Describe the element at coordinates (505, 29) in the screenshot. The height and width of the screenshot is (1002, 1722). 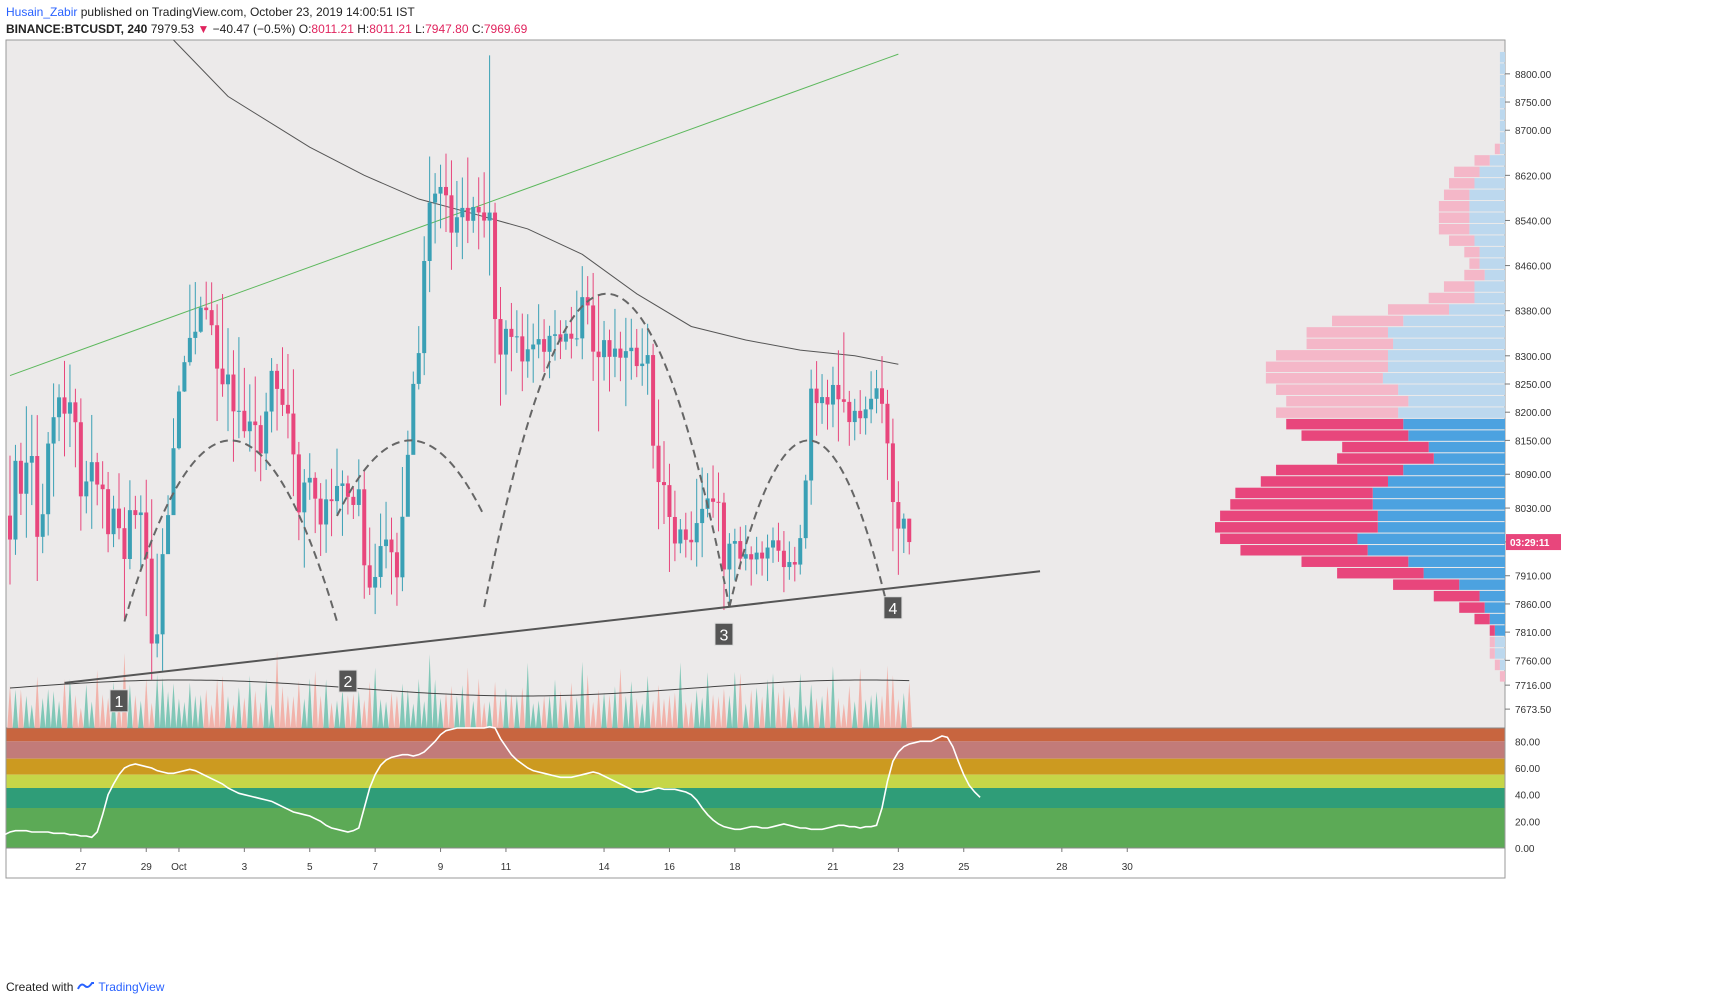
I see `close-value: 7969.69` at that location.